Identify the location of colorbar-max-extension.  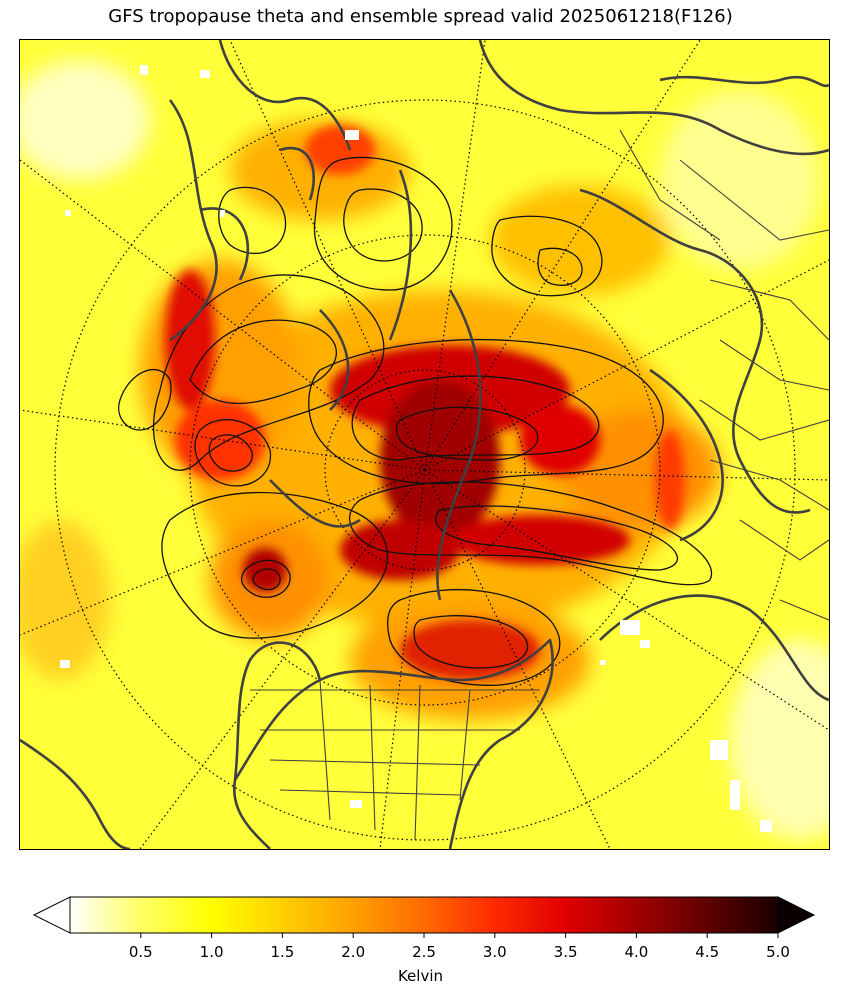
(796, 915).